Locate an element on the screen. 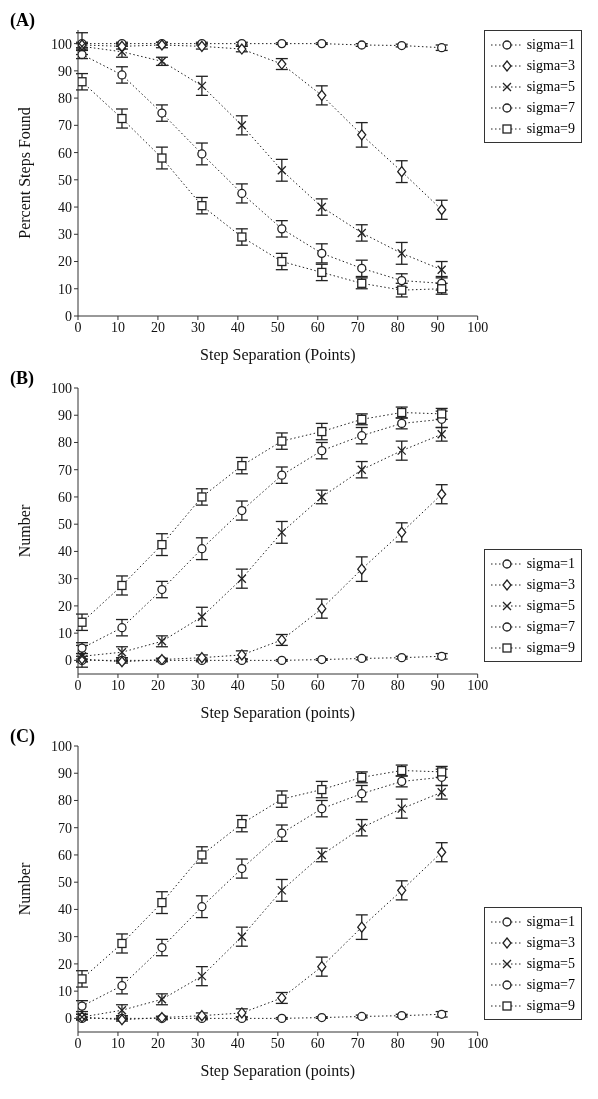  y-axis-title: Percent Steps Found is located at coordinates (24, 173).